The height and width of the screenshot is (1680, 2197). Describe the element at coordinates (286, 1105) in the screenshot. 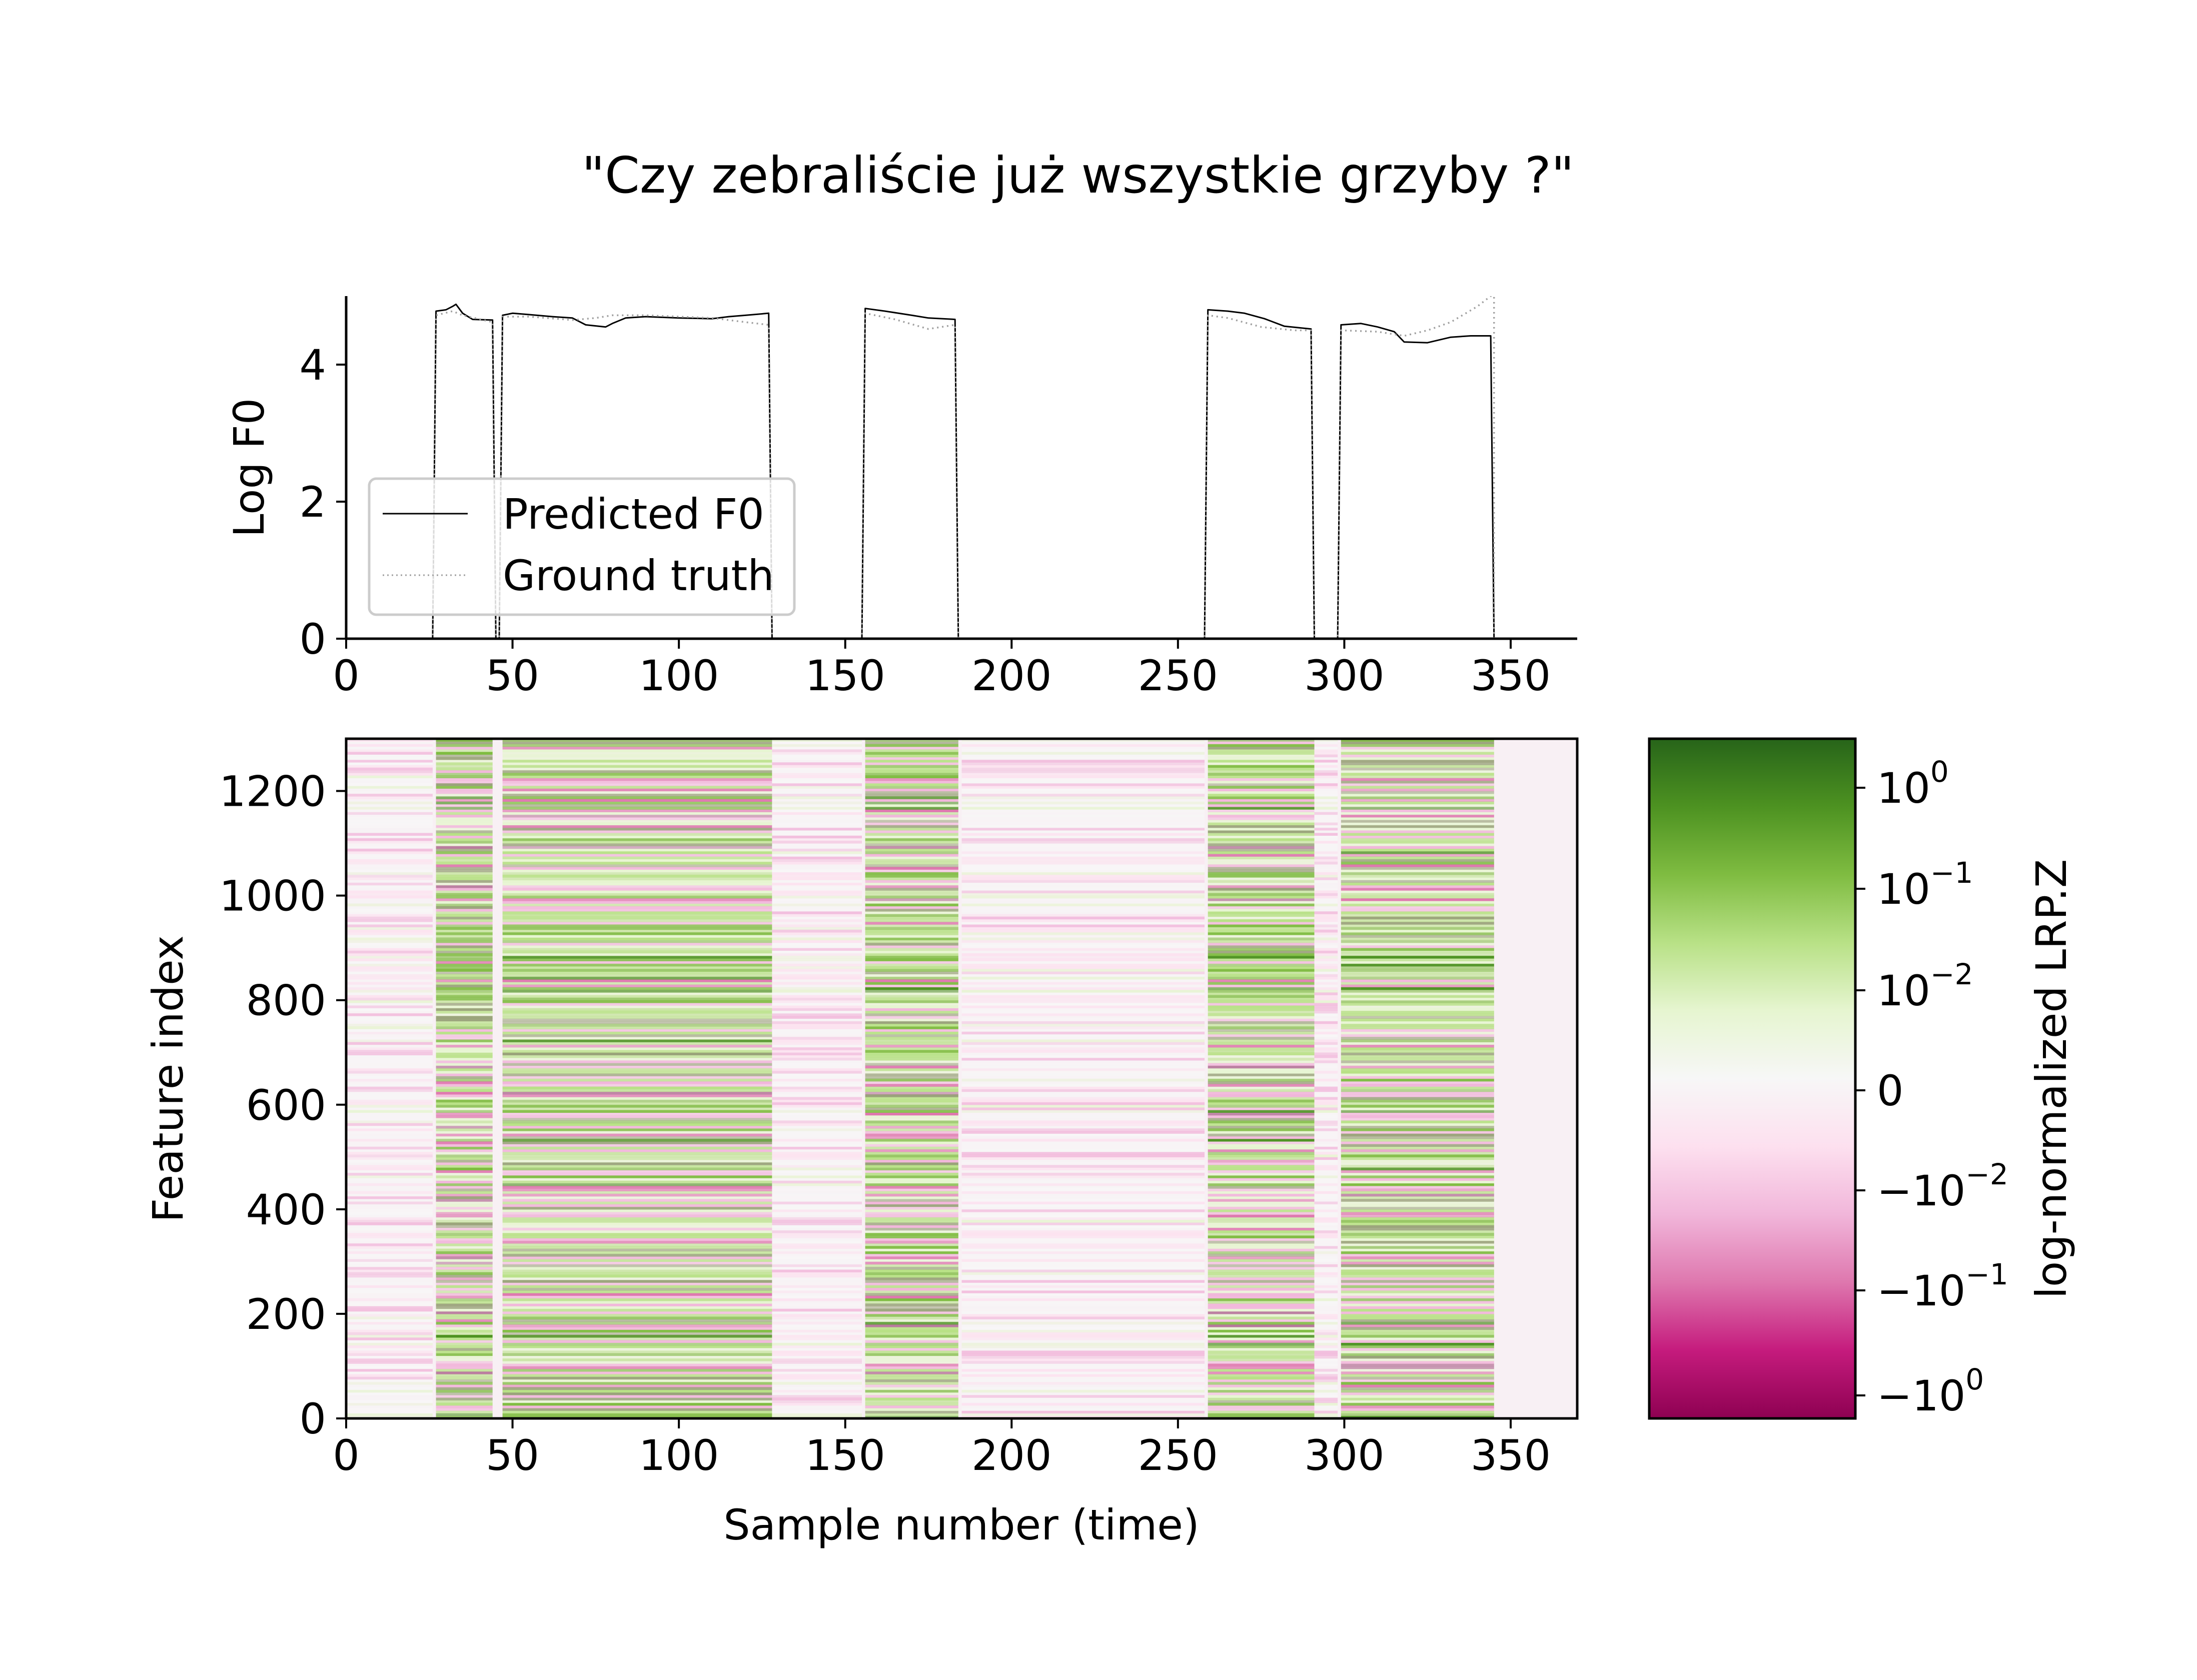

I see `heatmap-ytick-label: 600` at that location.